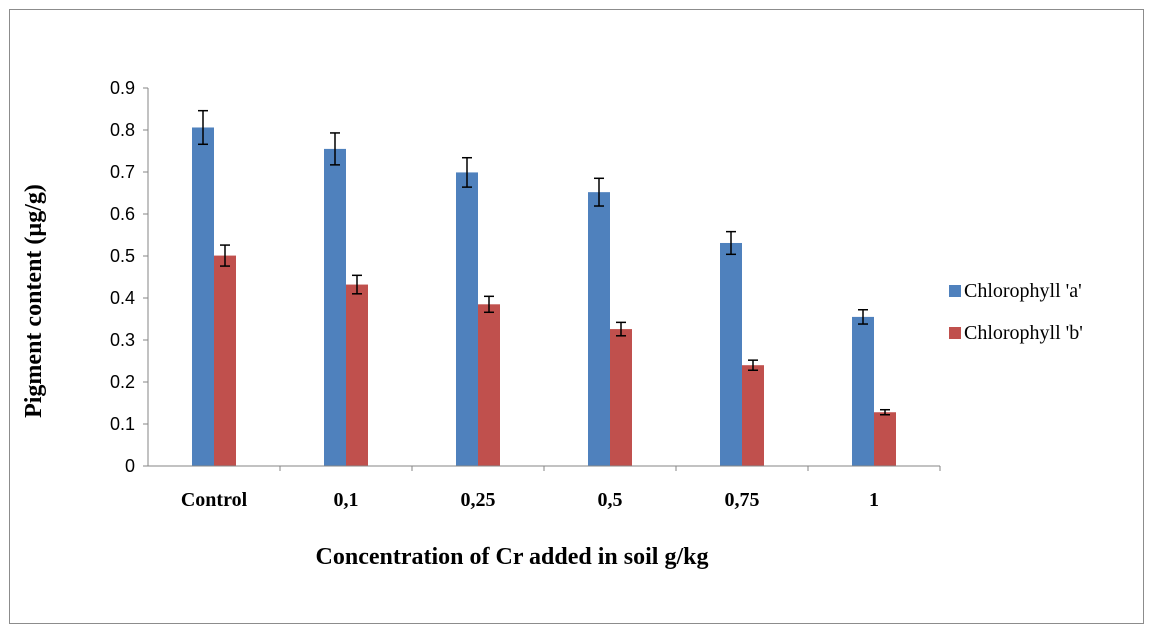 The image size is (1155, 634). Describe the element at coordinates (129, 277) in the screenshot. I see `y-axis-ticks: 0 0.1 0.2 0.3 0.4 0.5 0.6 0.7 0.8 0.9` at that location.